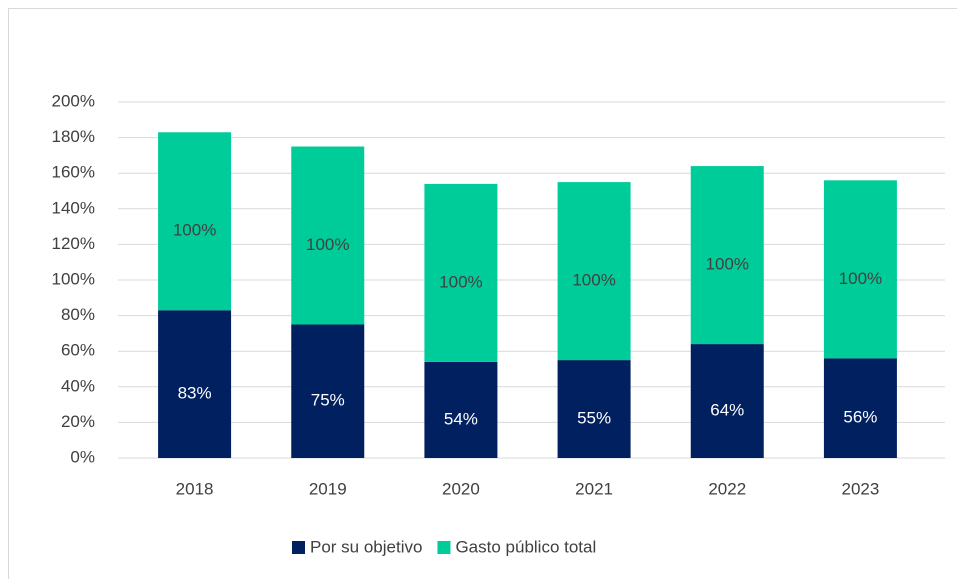  I want to click on y-tick-label: 80%, so click(78, 314).